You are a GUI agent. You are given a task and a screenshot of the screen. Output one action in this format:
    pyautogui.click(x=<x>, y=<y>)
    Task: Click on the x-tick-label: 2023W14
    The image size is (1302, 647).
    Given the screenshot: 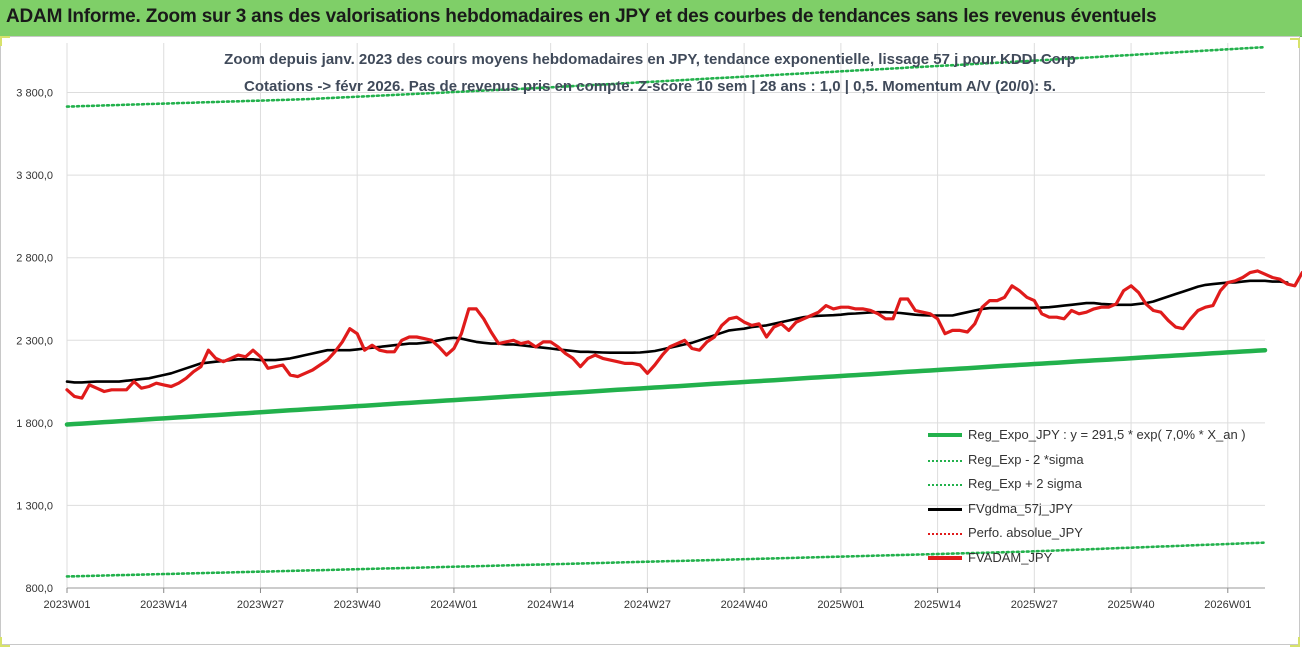 What is the action you would take?
    pyautogui.click(x=163, y=605)
    